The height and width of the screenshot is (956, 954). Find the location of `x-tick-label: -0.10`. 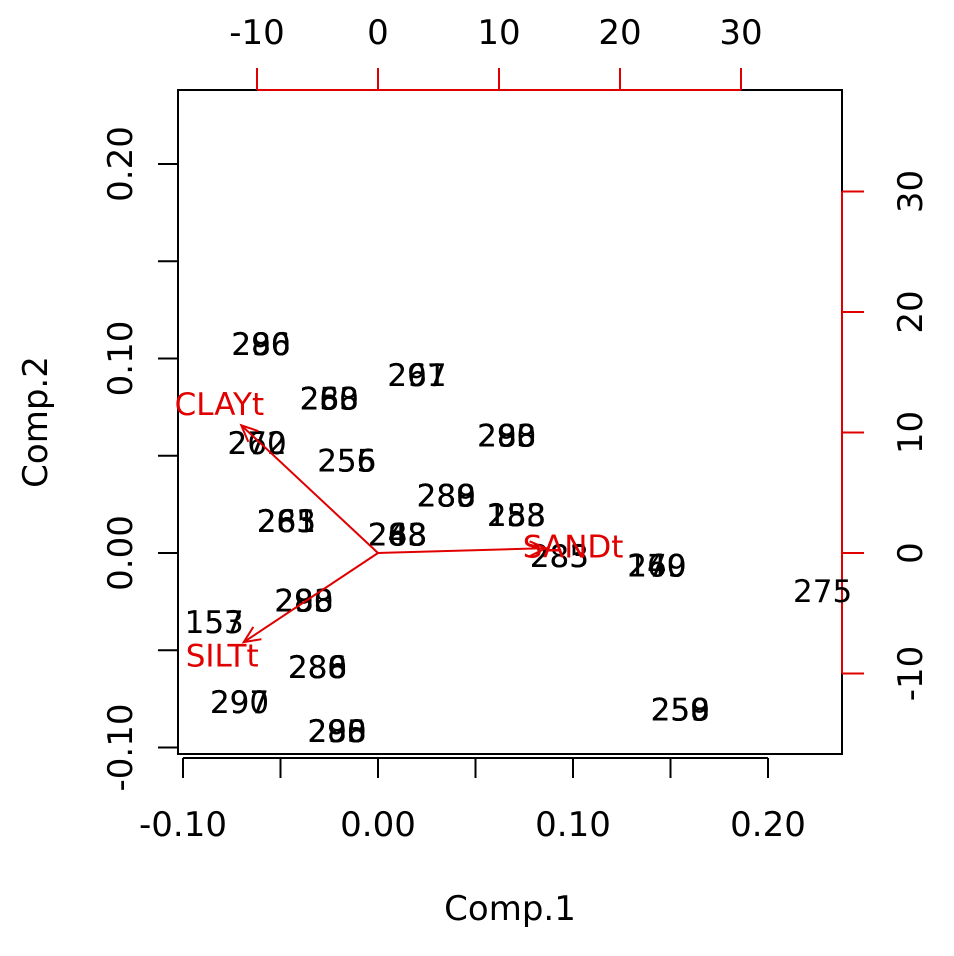

x-tick-label: -0.10 is located at coordinates (183, 825).